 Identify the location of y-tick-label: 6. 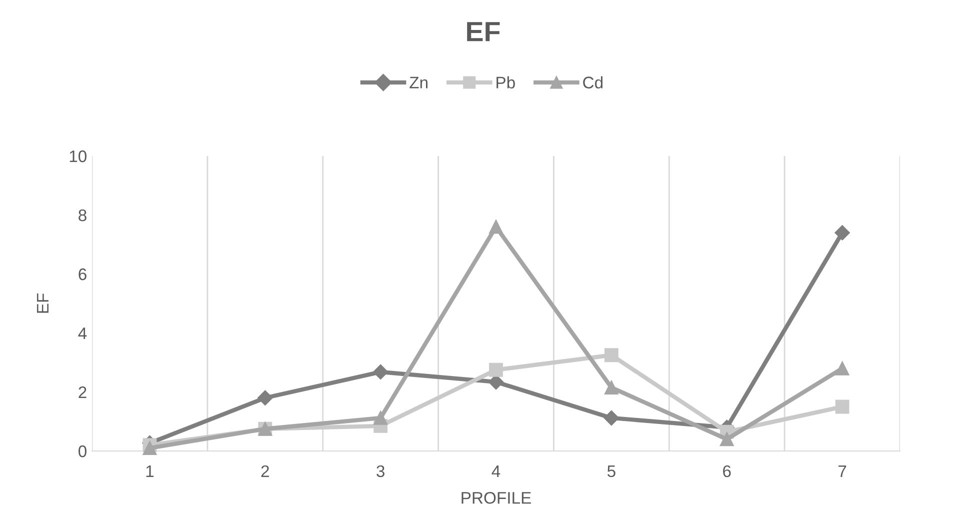
(82, 274).